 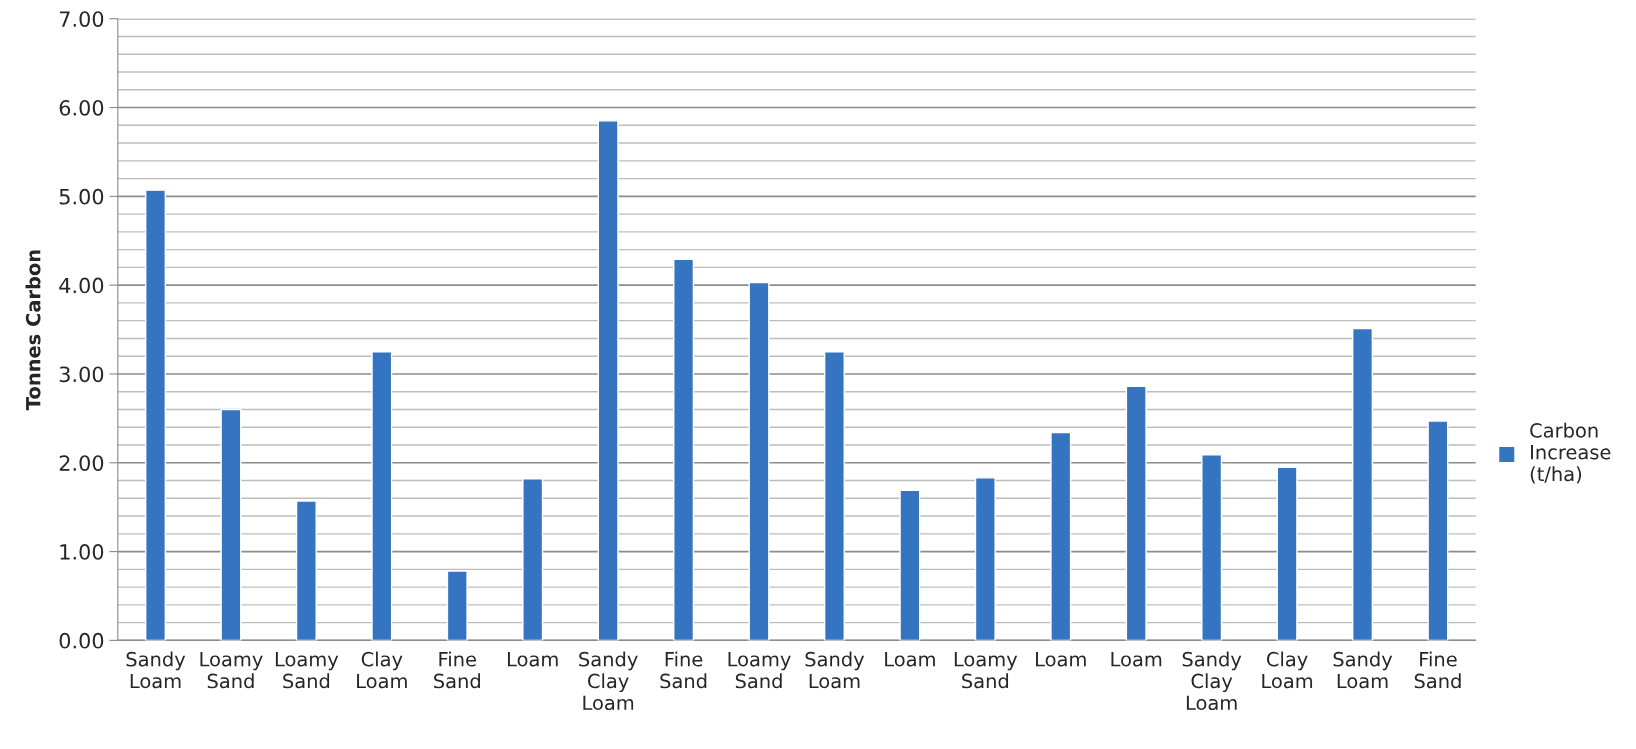 What do you see at coordinates (82, 552) in the screenshot?
I see `y-tick-label: 1.00` at bounding box center [82, 552].